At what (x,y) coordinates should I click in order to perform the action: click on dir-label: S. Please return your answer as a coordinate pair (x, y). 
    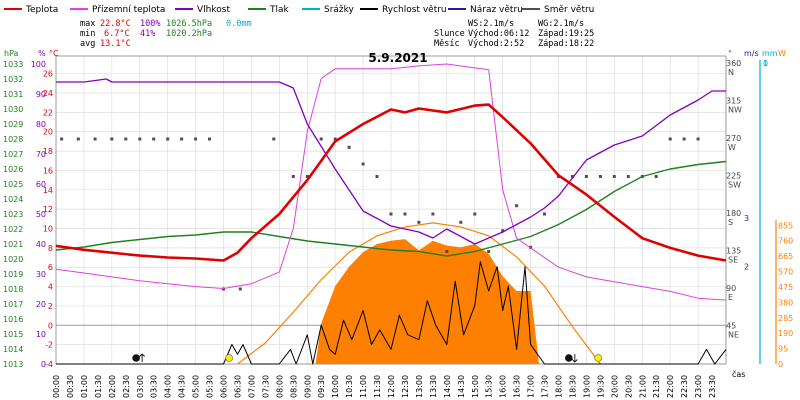
    Looking at the image, I should click on (730, 222).